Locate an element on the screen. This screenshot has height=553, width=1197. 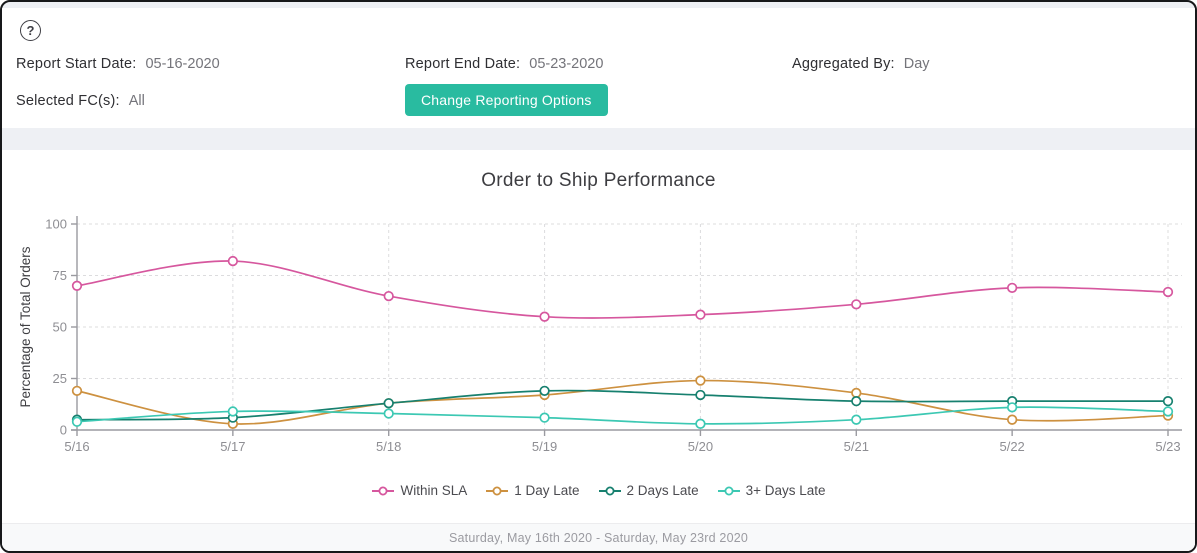
report-end-date-value: 05-23-2020 is located at coordinates (566, 64).